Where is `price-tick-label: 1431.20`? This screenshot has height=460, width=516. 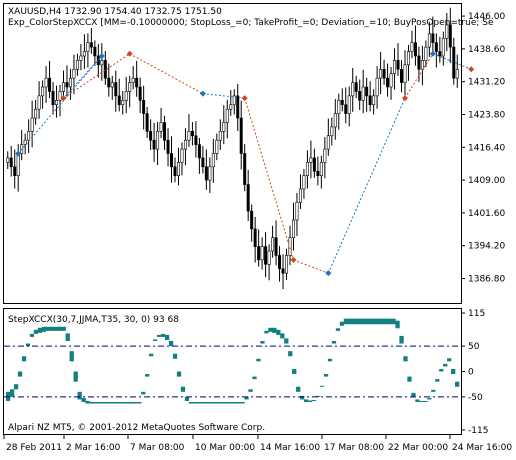 price-tick-label: 1431.20 is located at coordinates (486, 83).